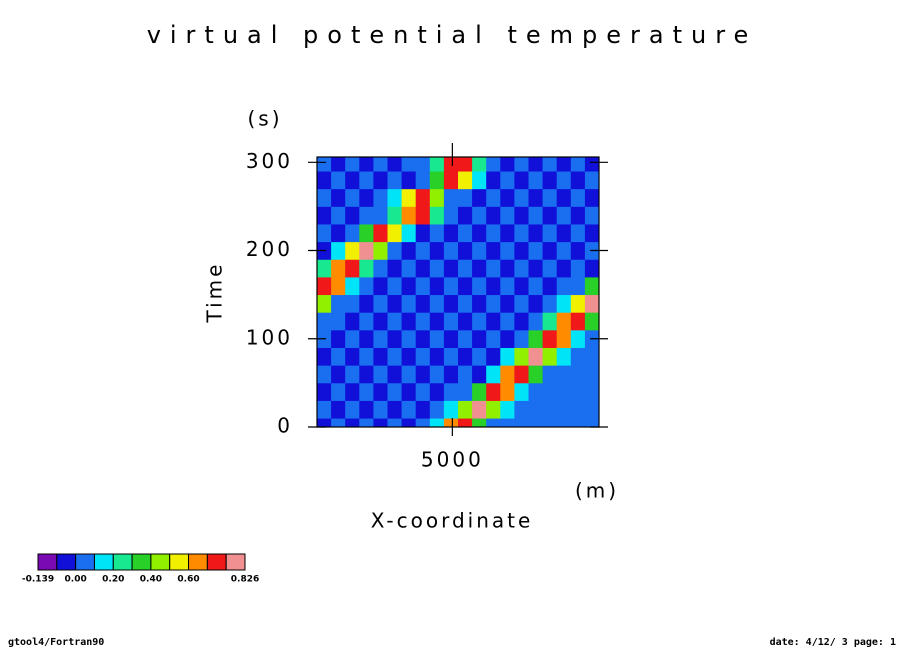  I want to click on colorbar-label: -0.139, so click(38, 580).